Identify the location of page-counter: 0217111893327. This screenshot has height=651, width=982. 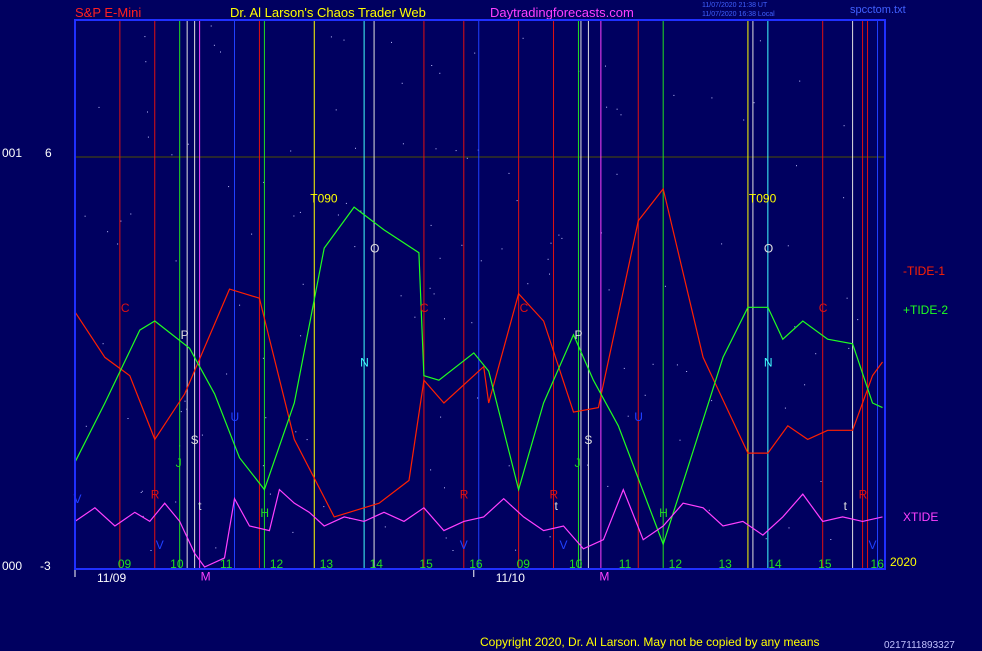
(919, 645).